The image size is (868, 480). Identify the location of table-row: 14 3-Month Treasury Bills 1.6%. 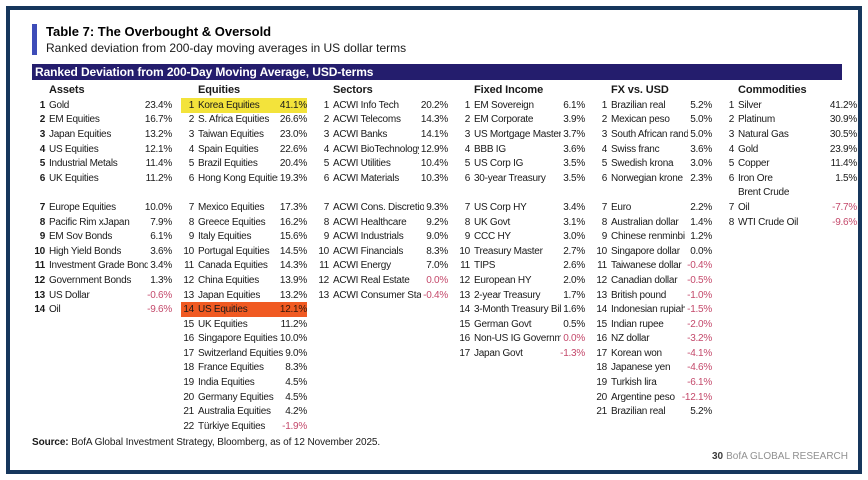
(521, 309).